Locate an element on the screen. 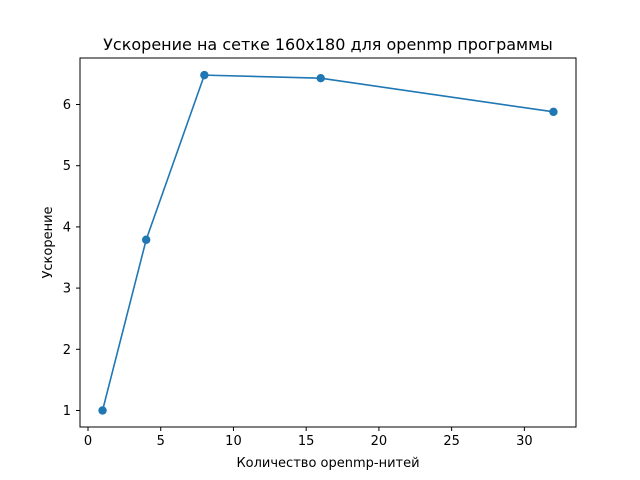 The image size is (640, 480). x-tick-label: 0 is located at coordinates (88, 441).